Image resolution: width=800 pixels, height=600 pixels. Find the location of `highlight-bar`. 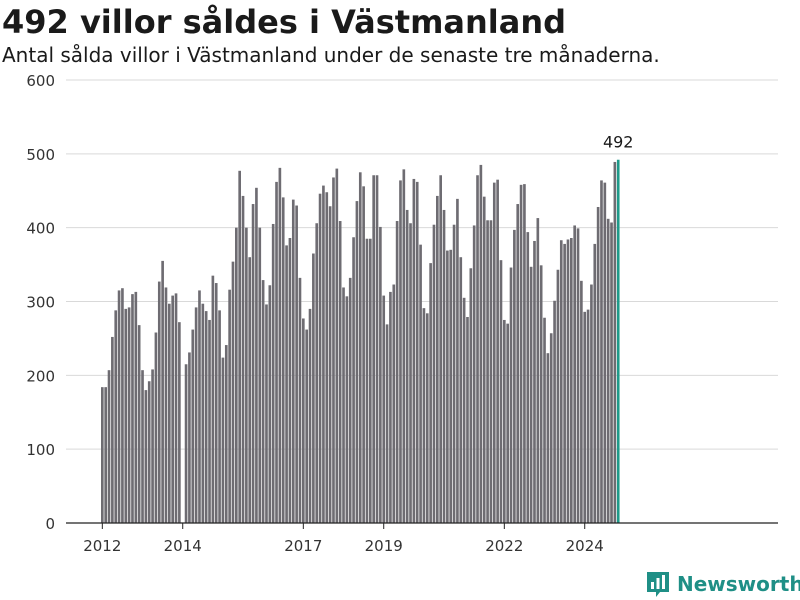

highlight-bar is located at coordinates (618, 341).